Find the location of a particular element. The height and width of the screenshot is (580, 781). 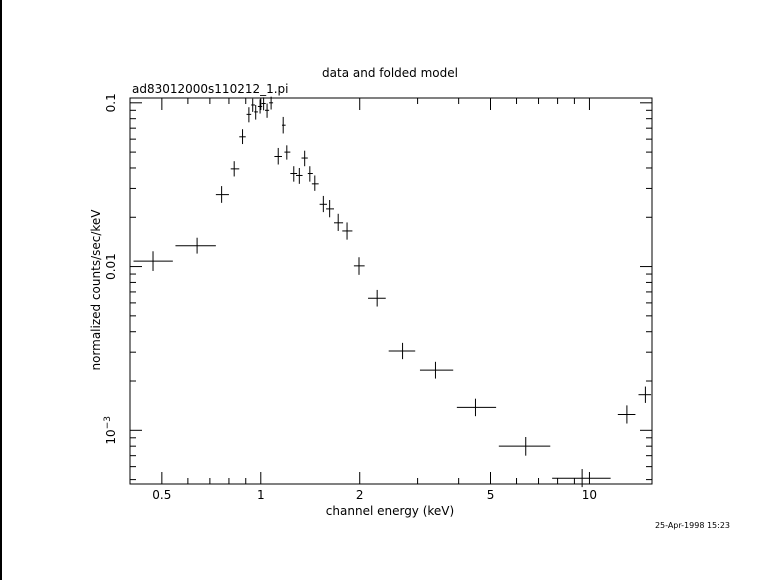

x-tick-label: 2 is located at coordinates (360, 495).